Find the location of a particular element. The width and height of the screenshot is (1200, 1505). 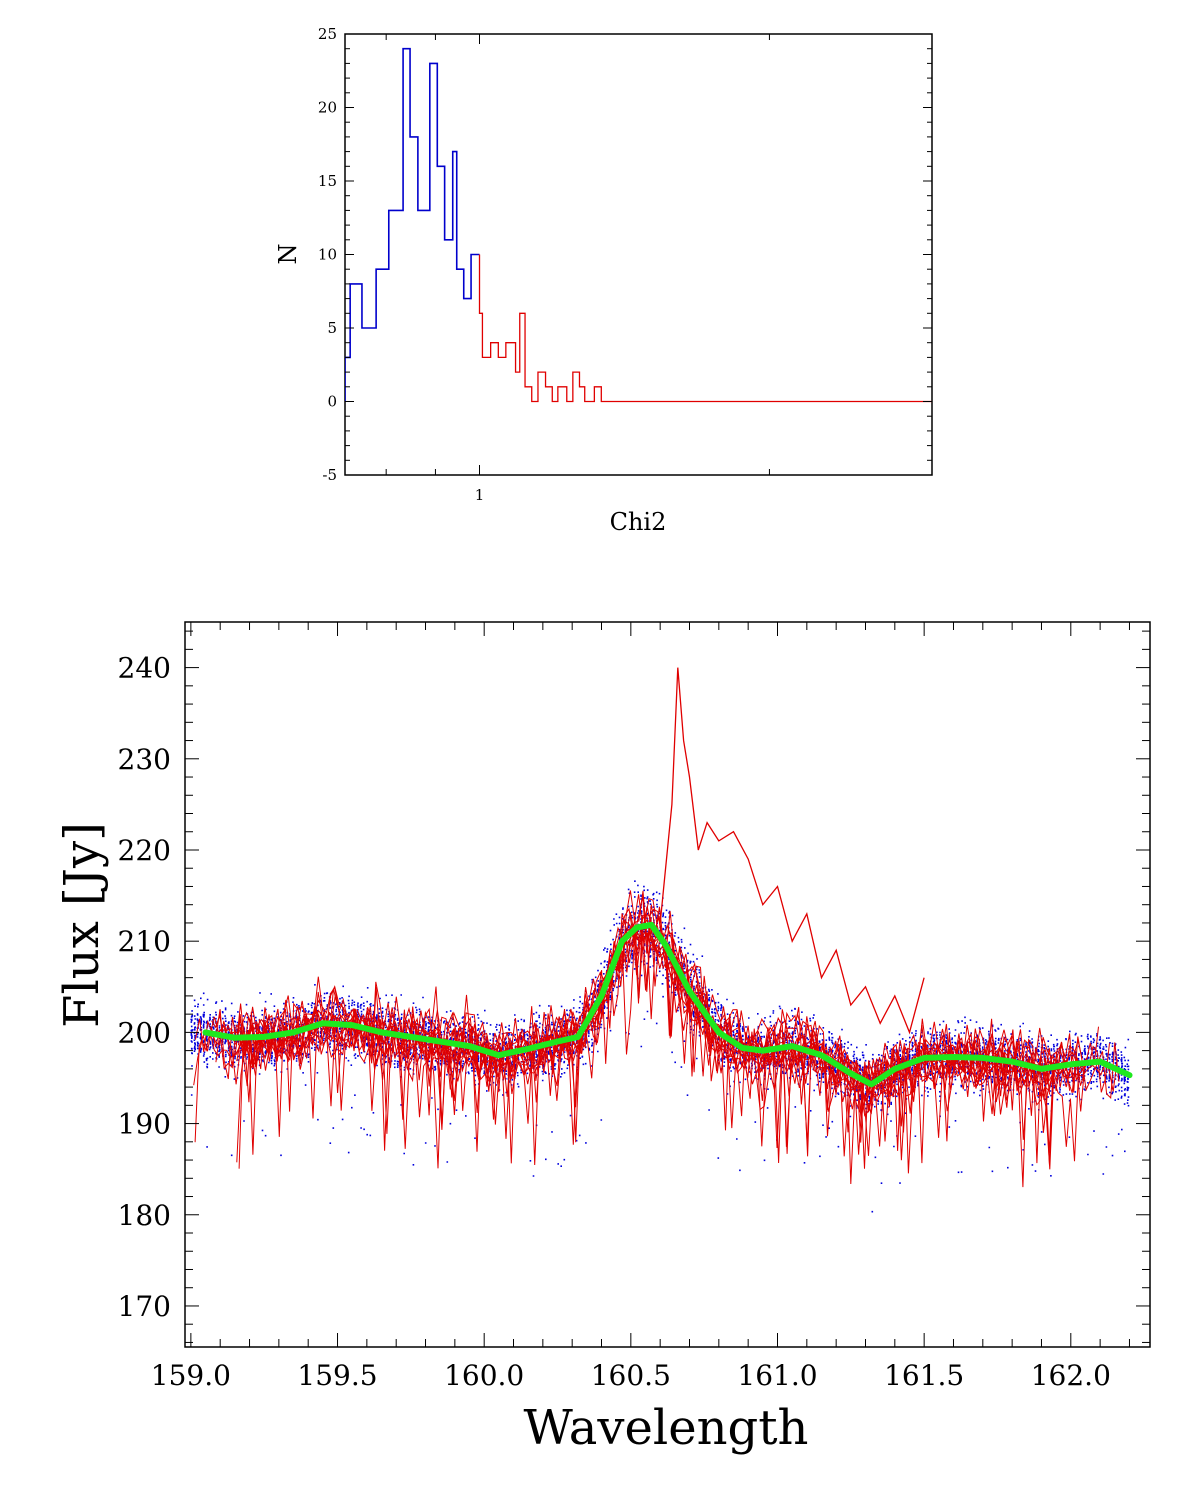

histogram-y-tick-label: 20 is located at coordinates (327, 108).